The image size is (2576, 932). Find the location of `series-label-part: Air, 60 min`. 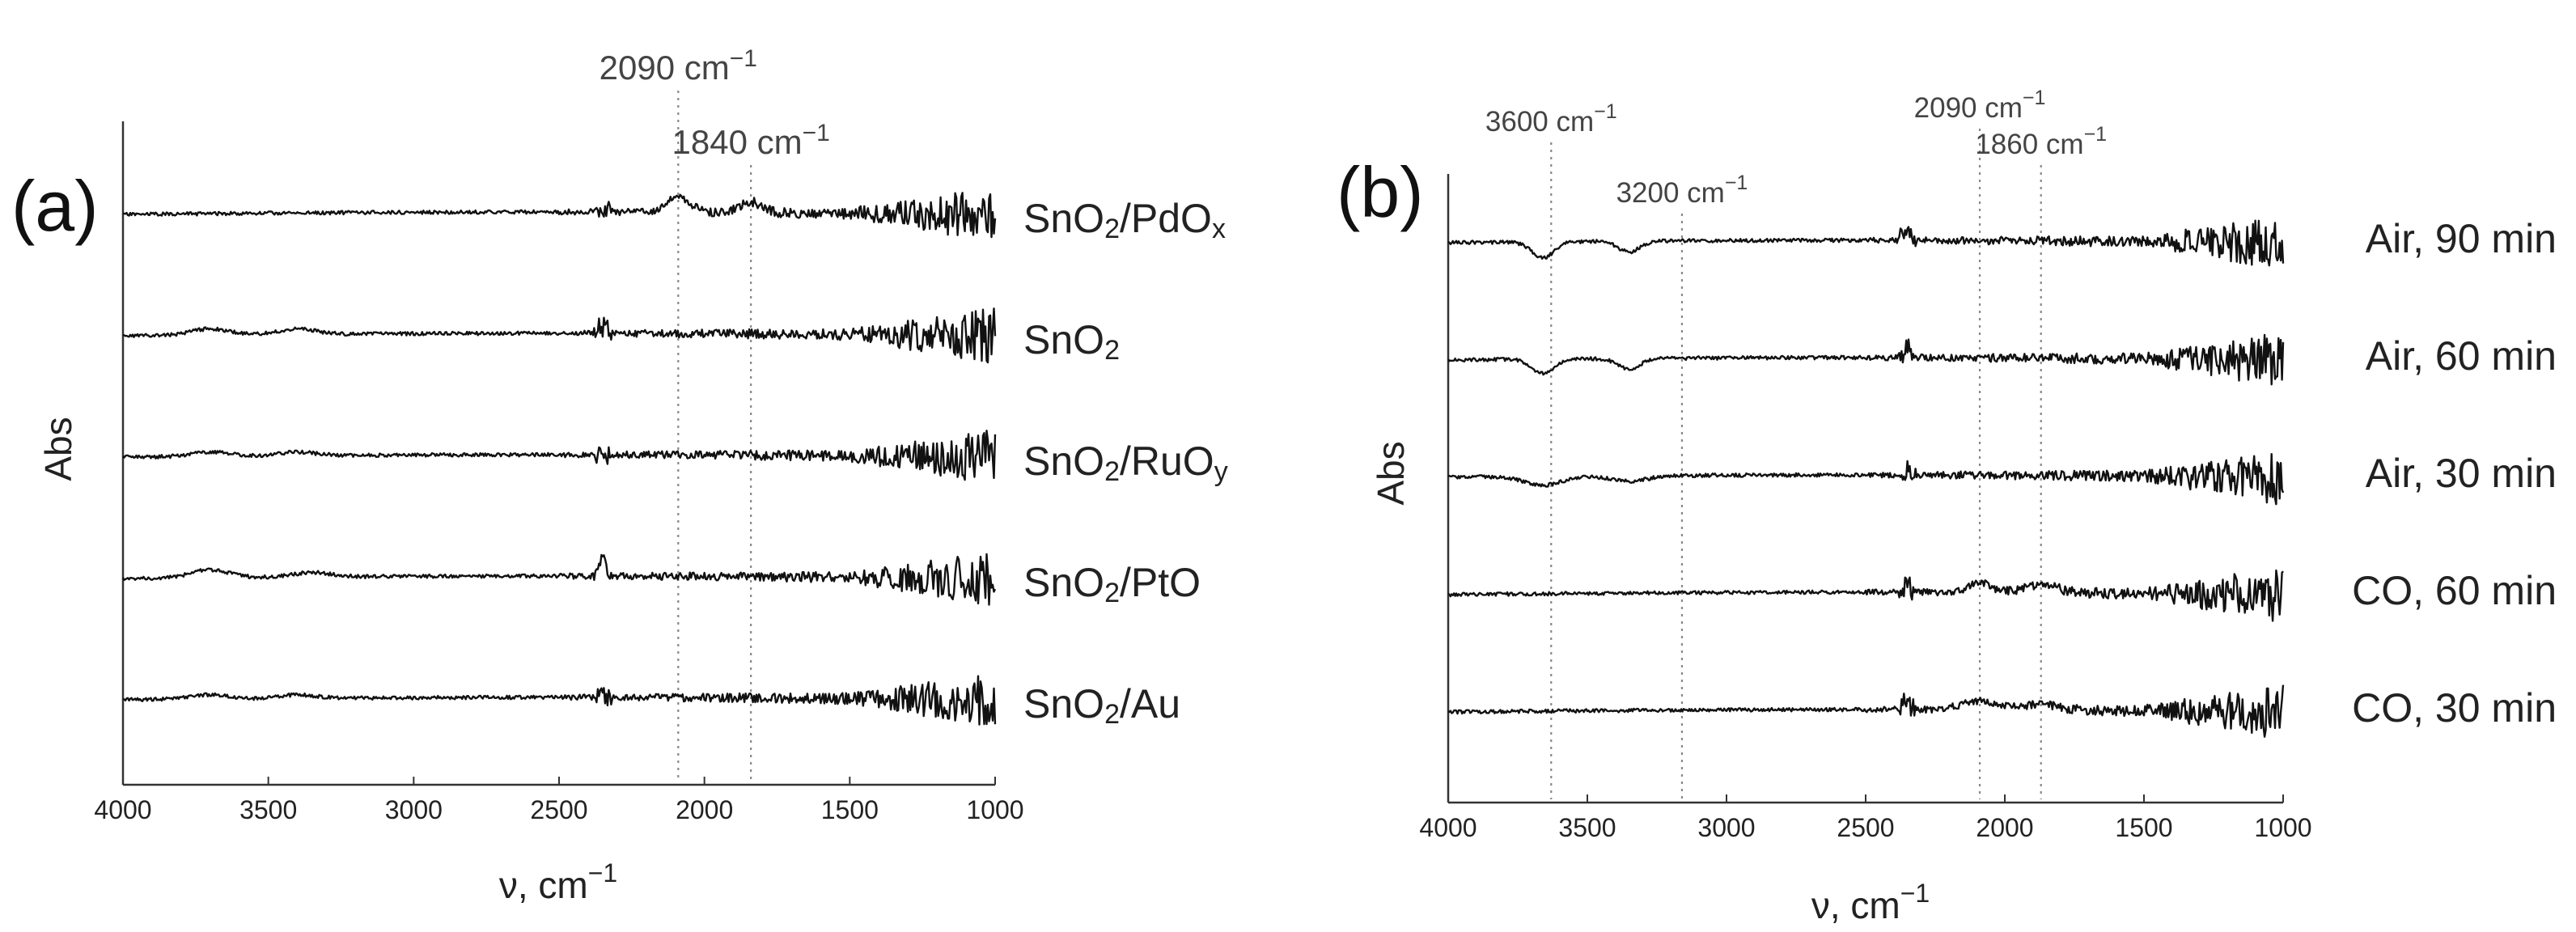

series-label-part: Air, 60 min is located at coordinates (2461, 356).